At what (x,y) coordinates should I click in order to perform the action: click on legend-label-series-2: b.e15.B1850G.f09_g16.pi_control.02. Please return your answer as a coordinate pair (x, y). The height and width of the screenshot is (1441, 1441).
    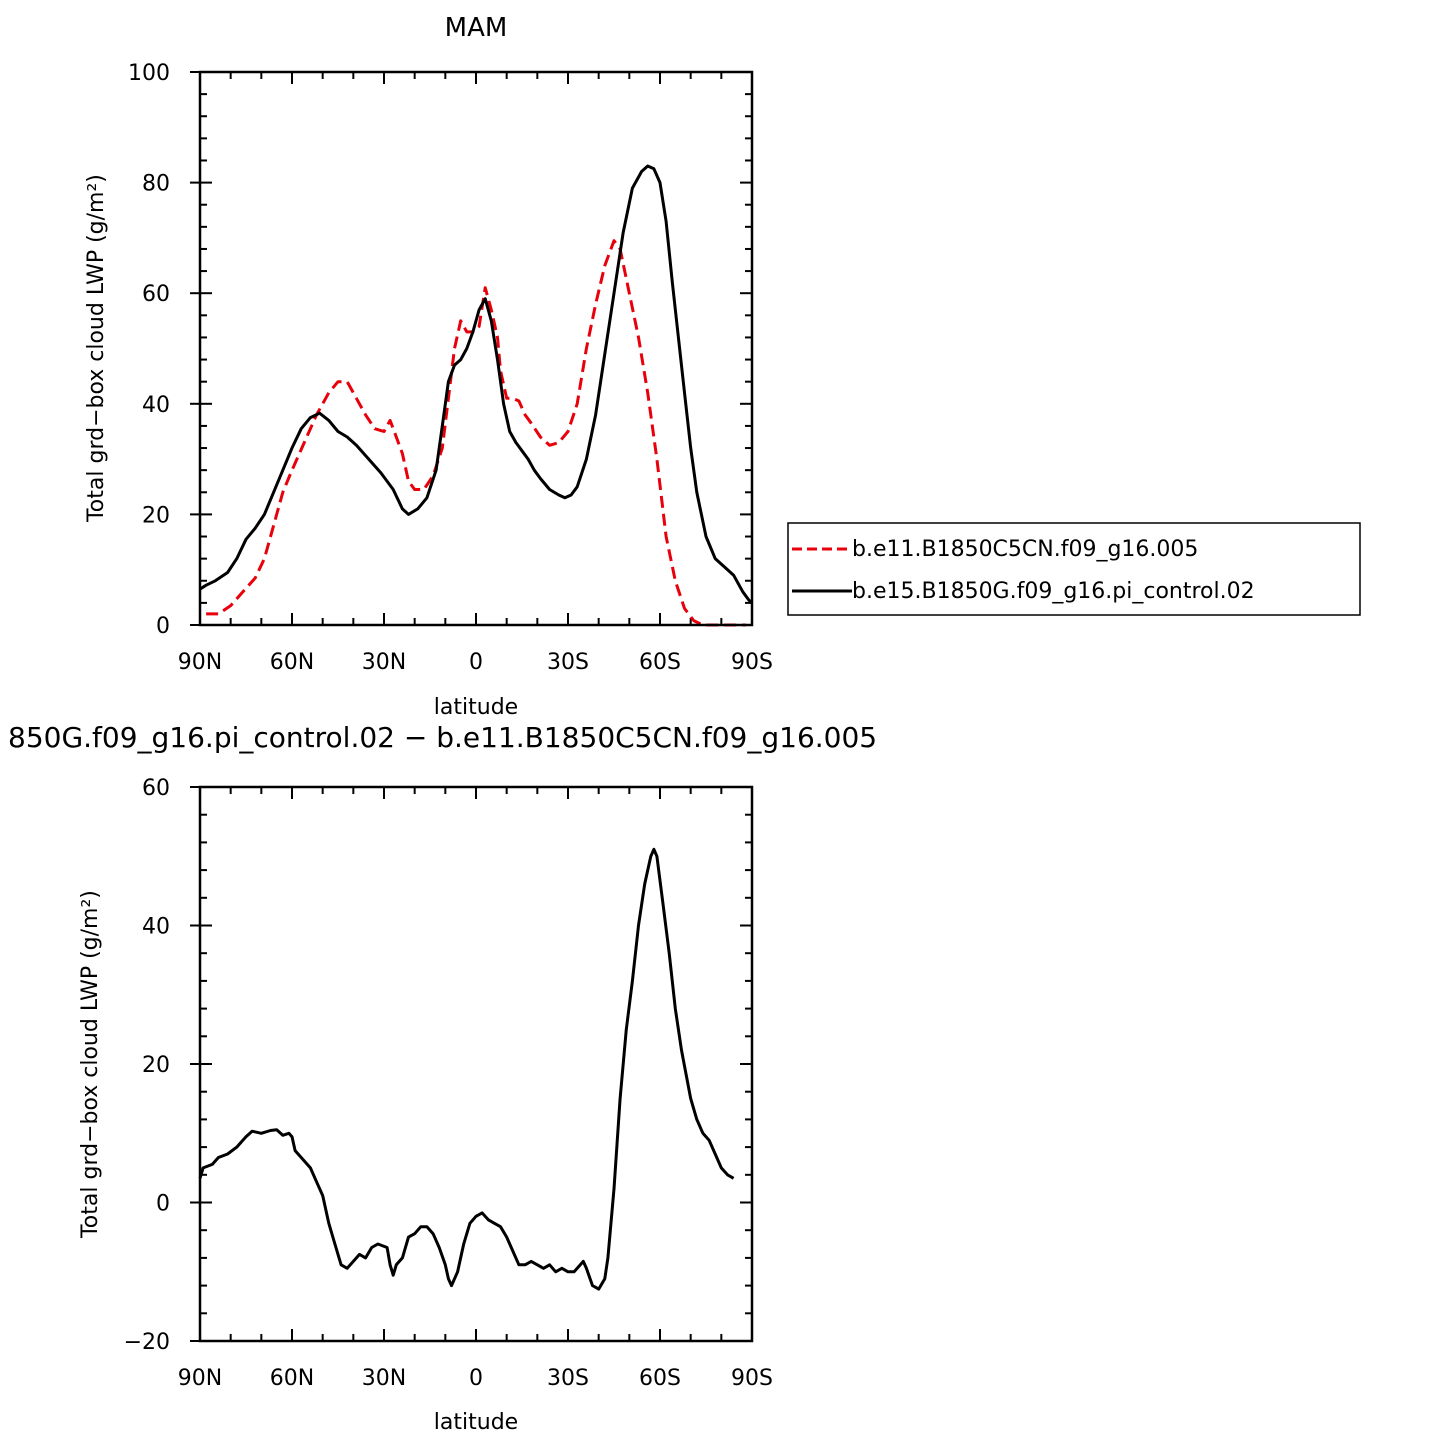
    Looking at the image, I should click on (1053, 591).